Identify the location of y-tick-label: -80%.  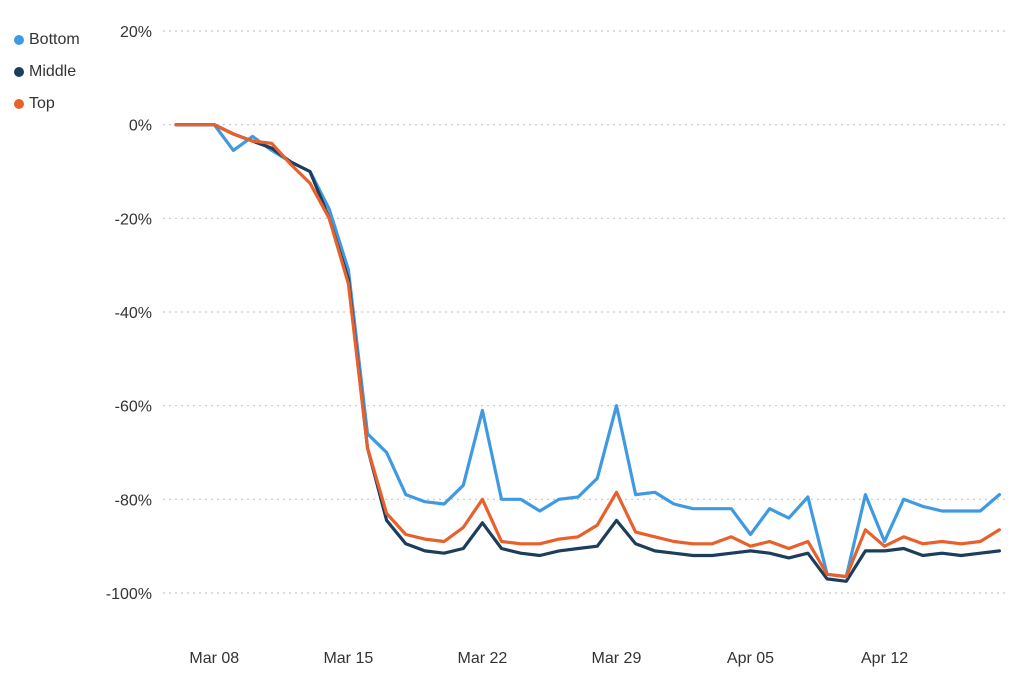
(133, 500).